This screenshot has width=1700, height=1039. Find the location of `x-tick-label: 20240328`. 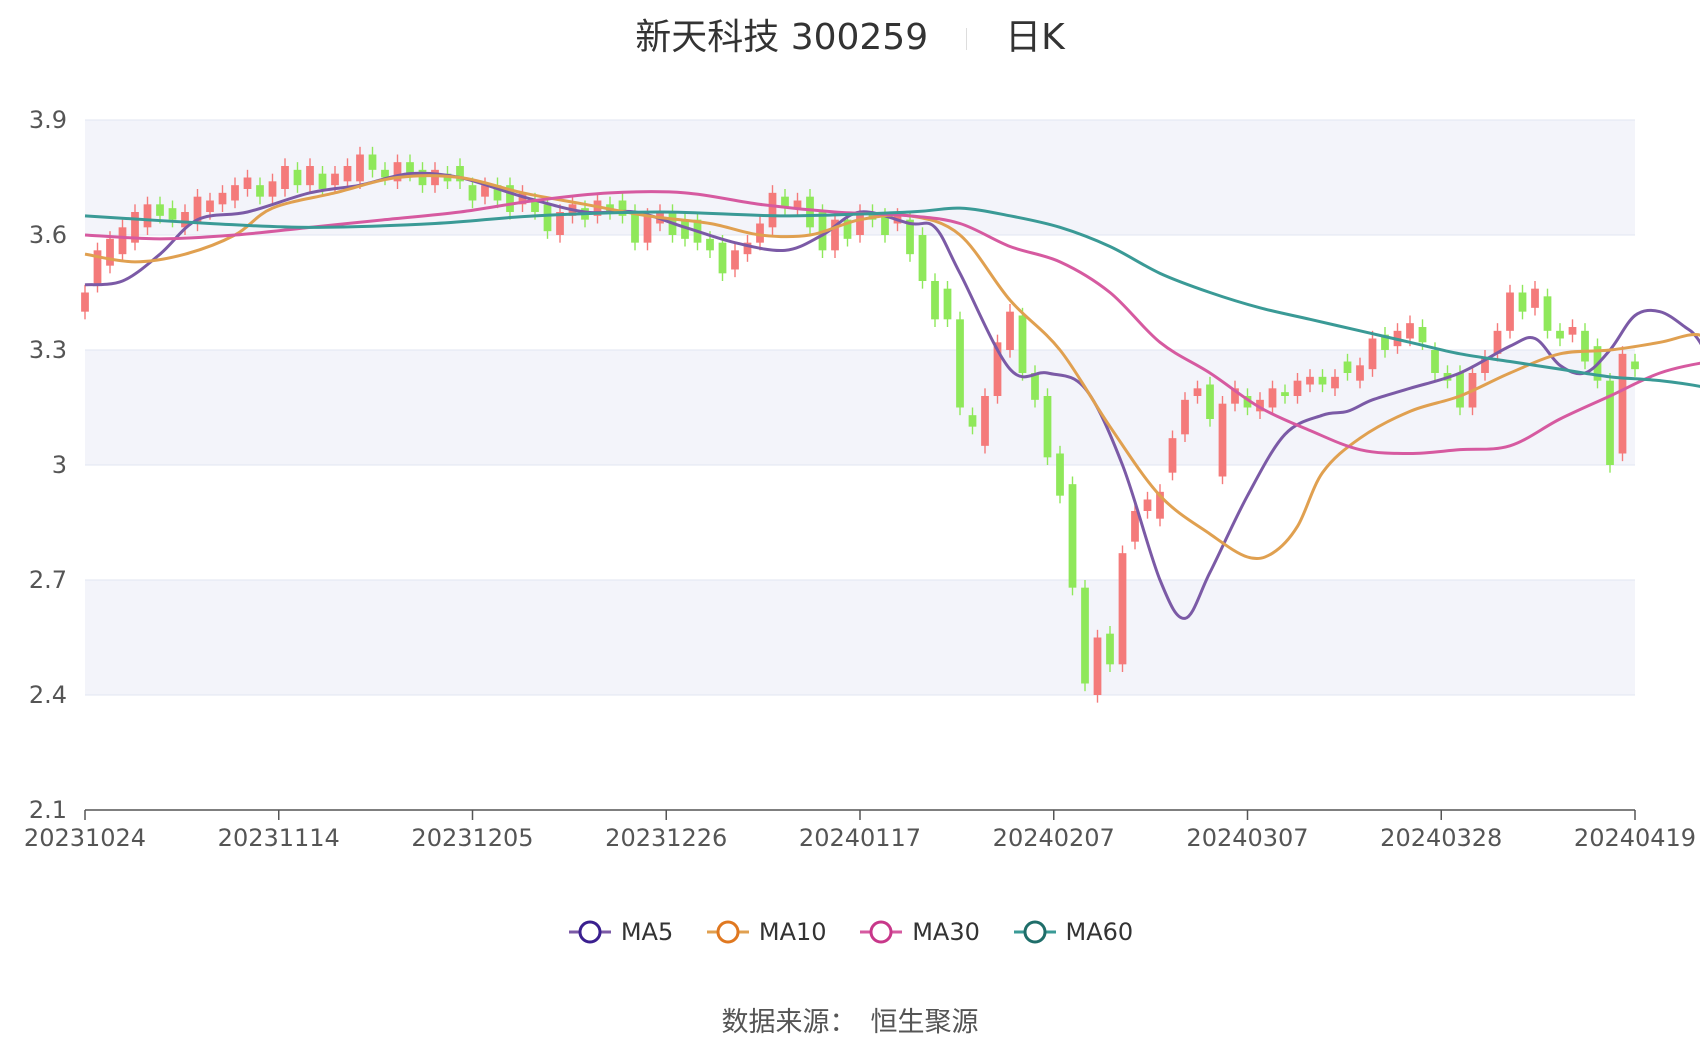

x-tick-label: 20240328 is located at coordinates (1441, 838).